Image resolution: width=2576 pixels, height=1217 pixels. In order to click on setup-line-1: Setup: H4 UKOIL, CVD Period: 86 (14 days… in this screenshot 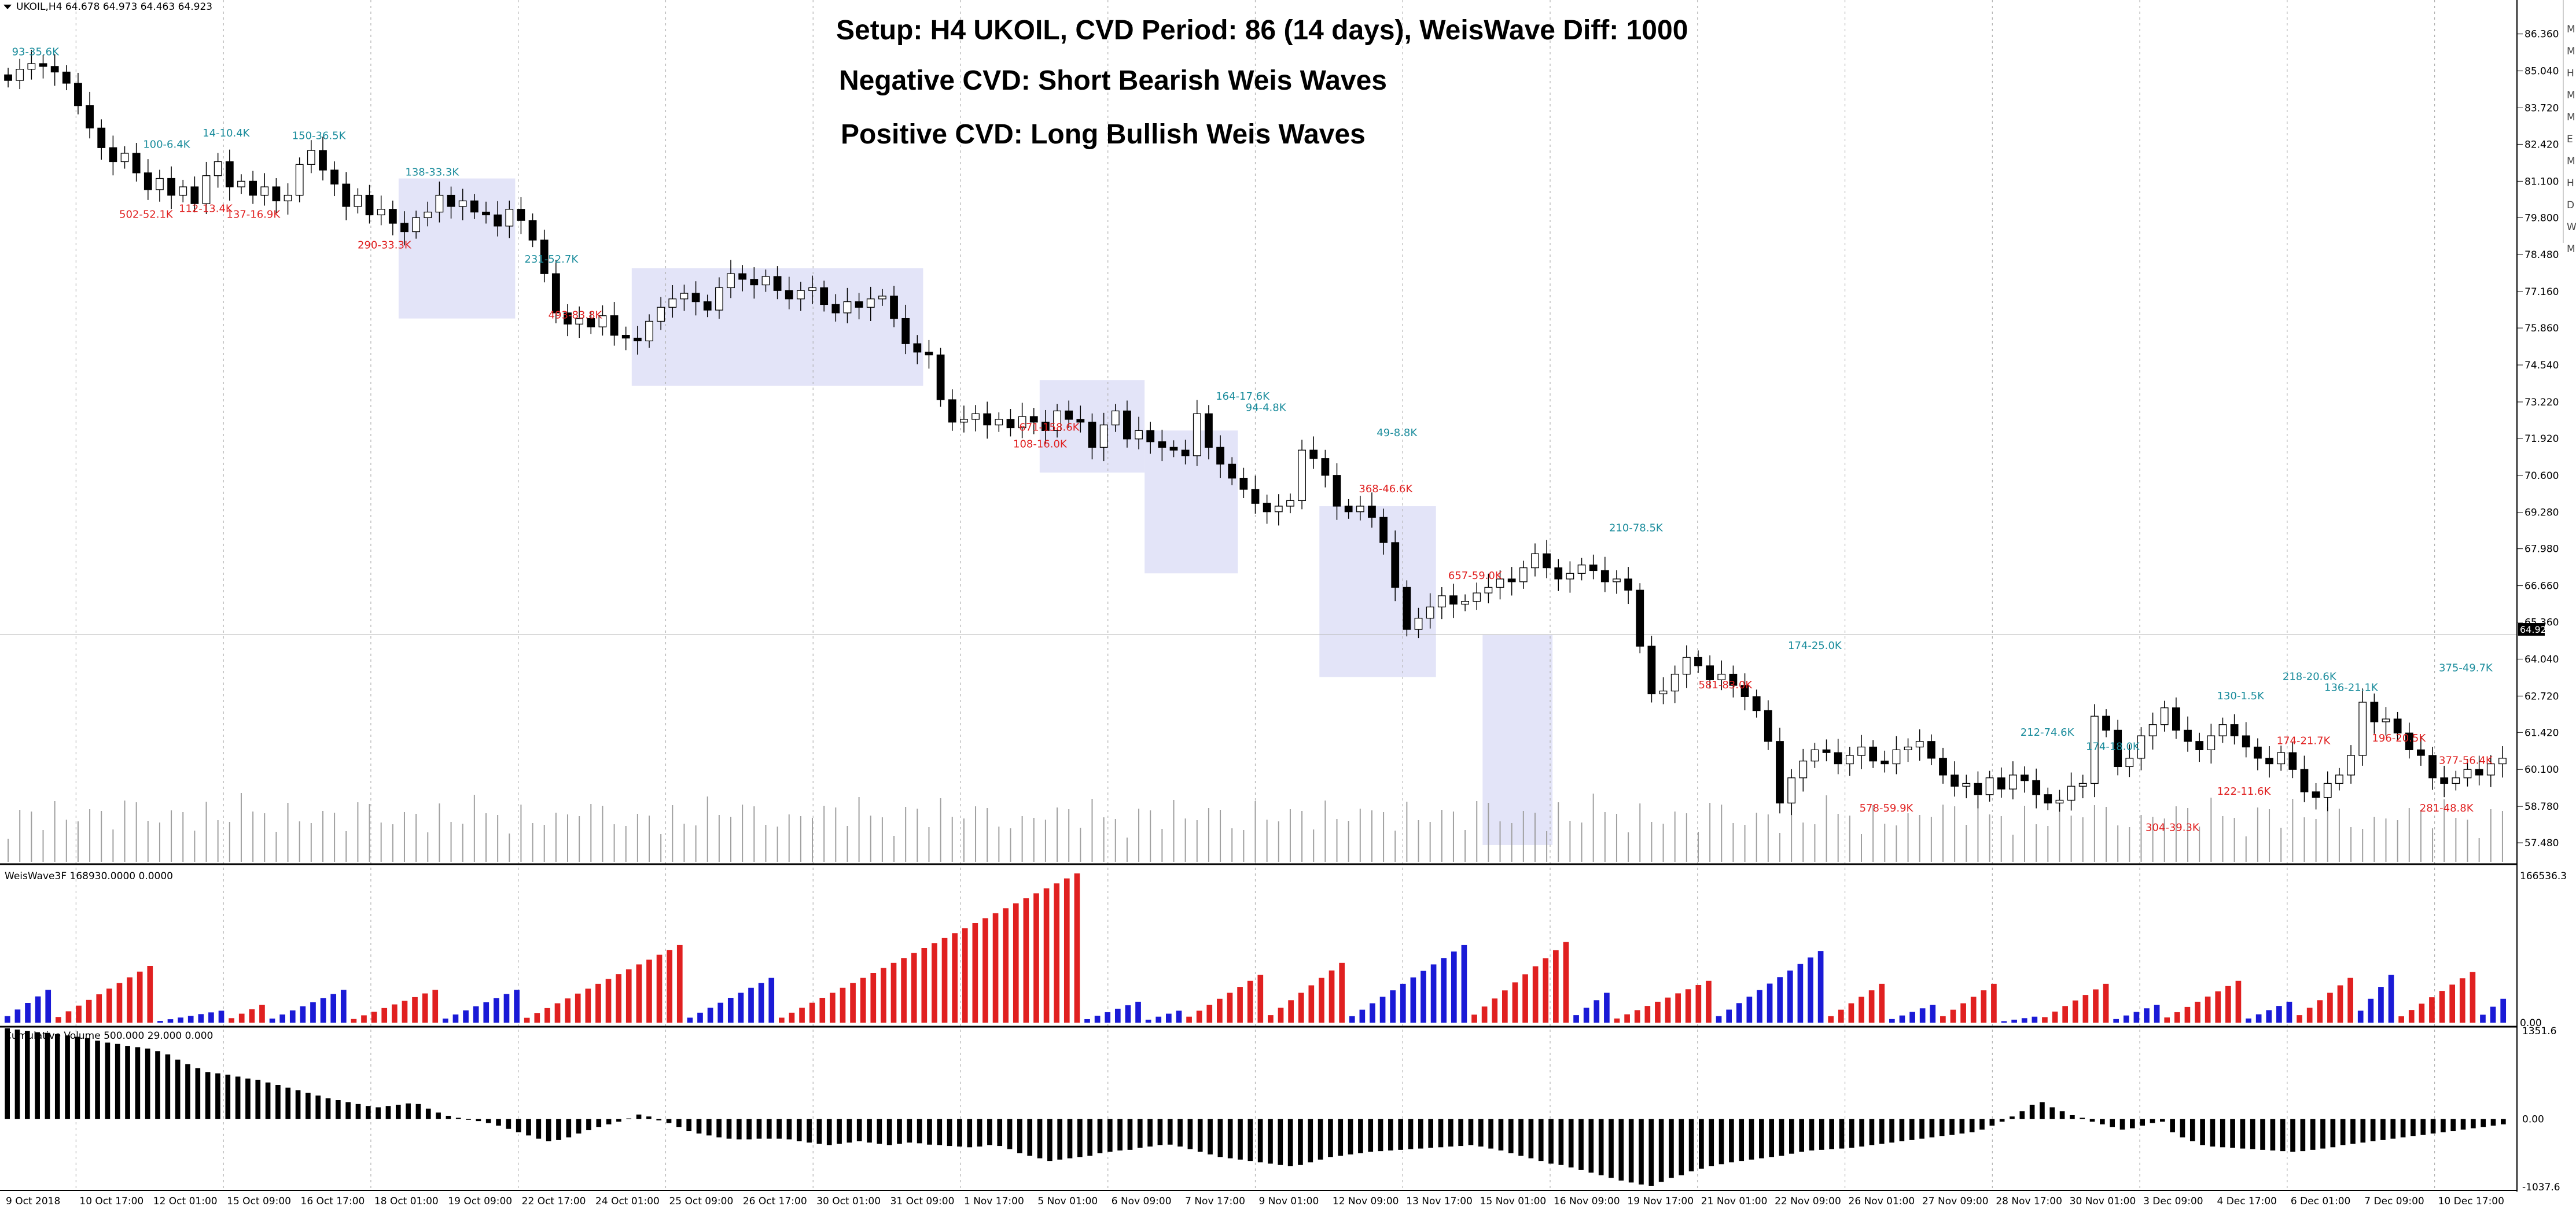, I will do `click(1262, 30)`.